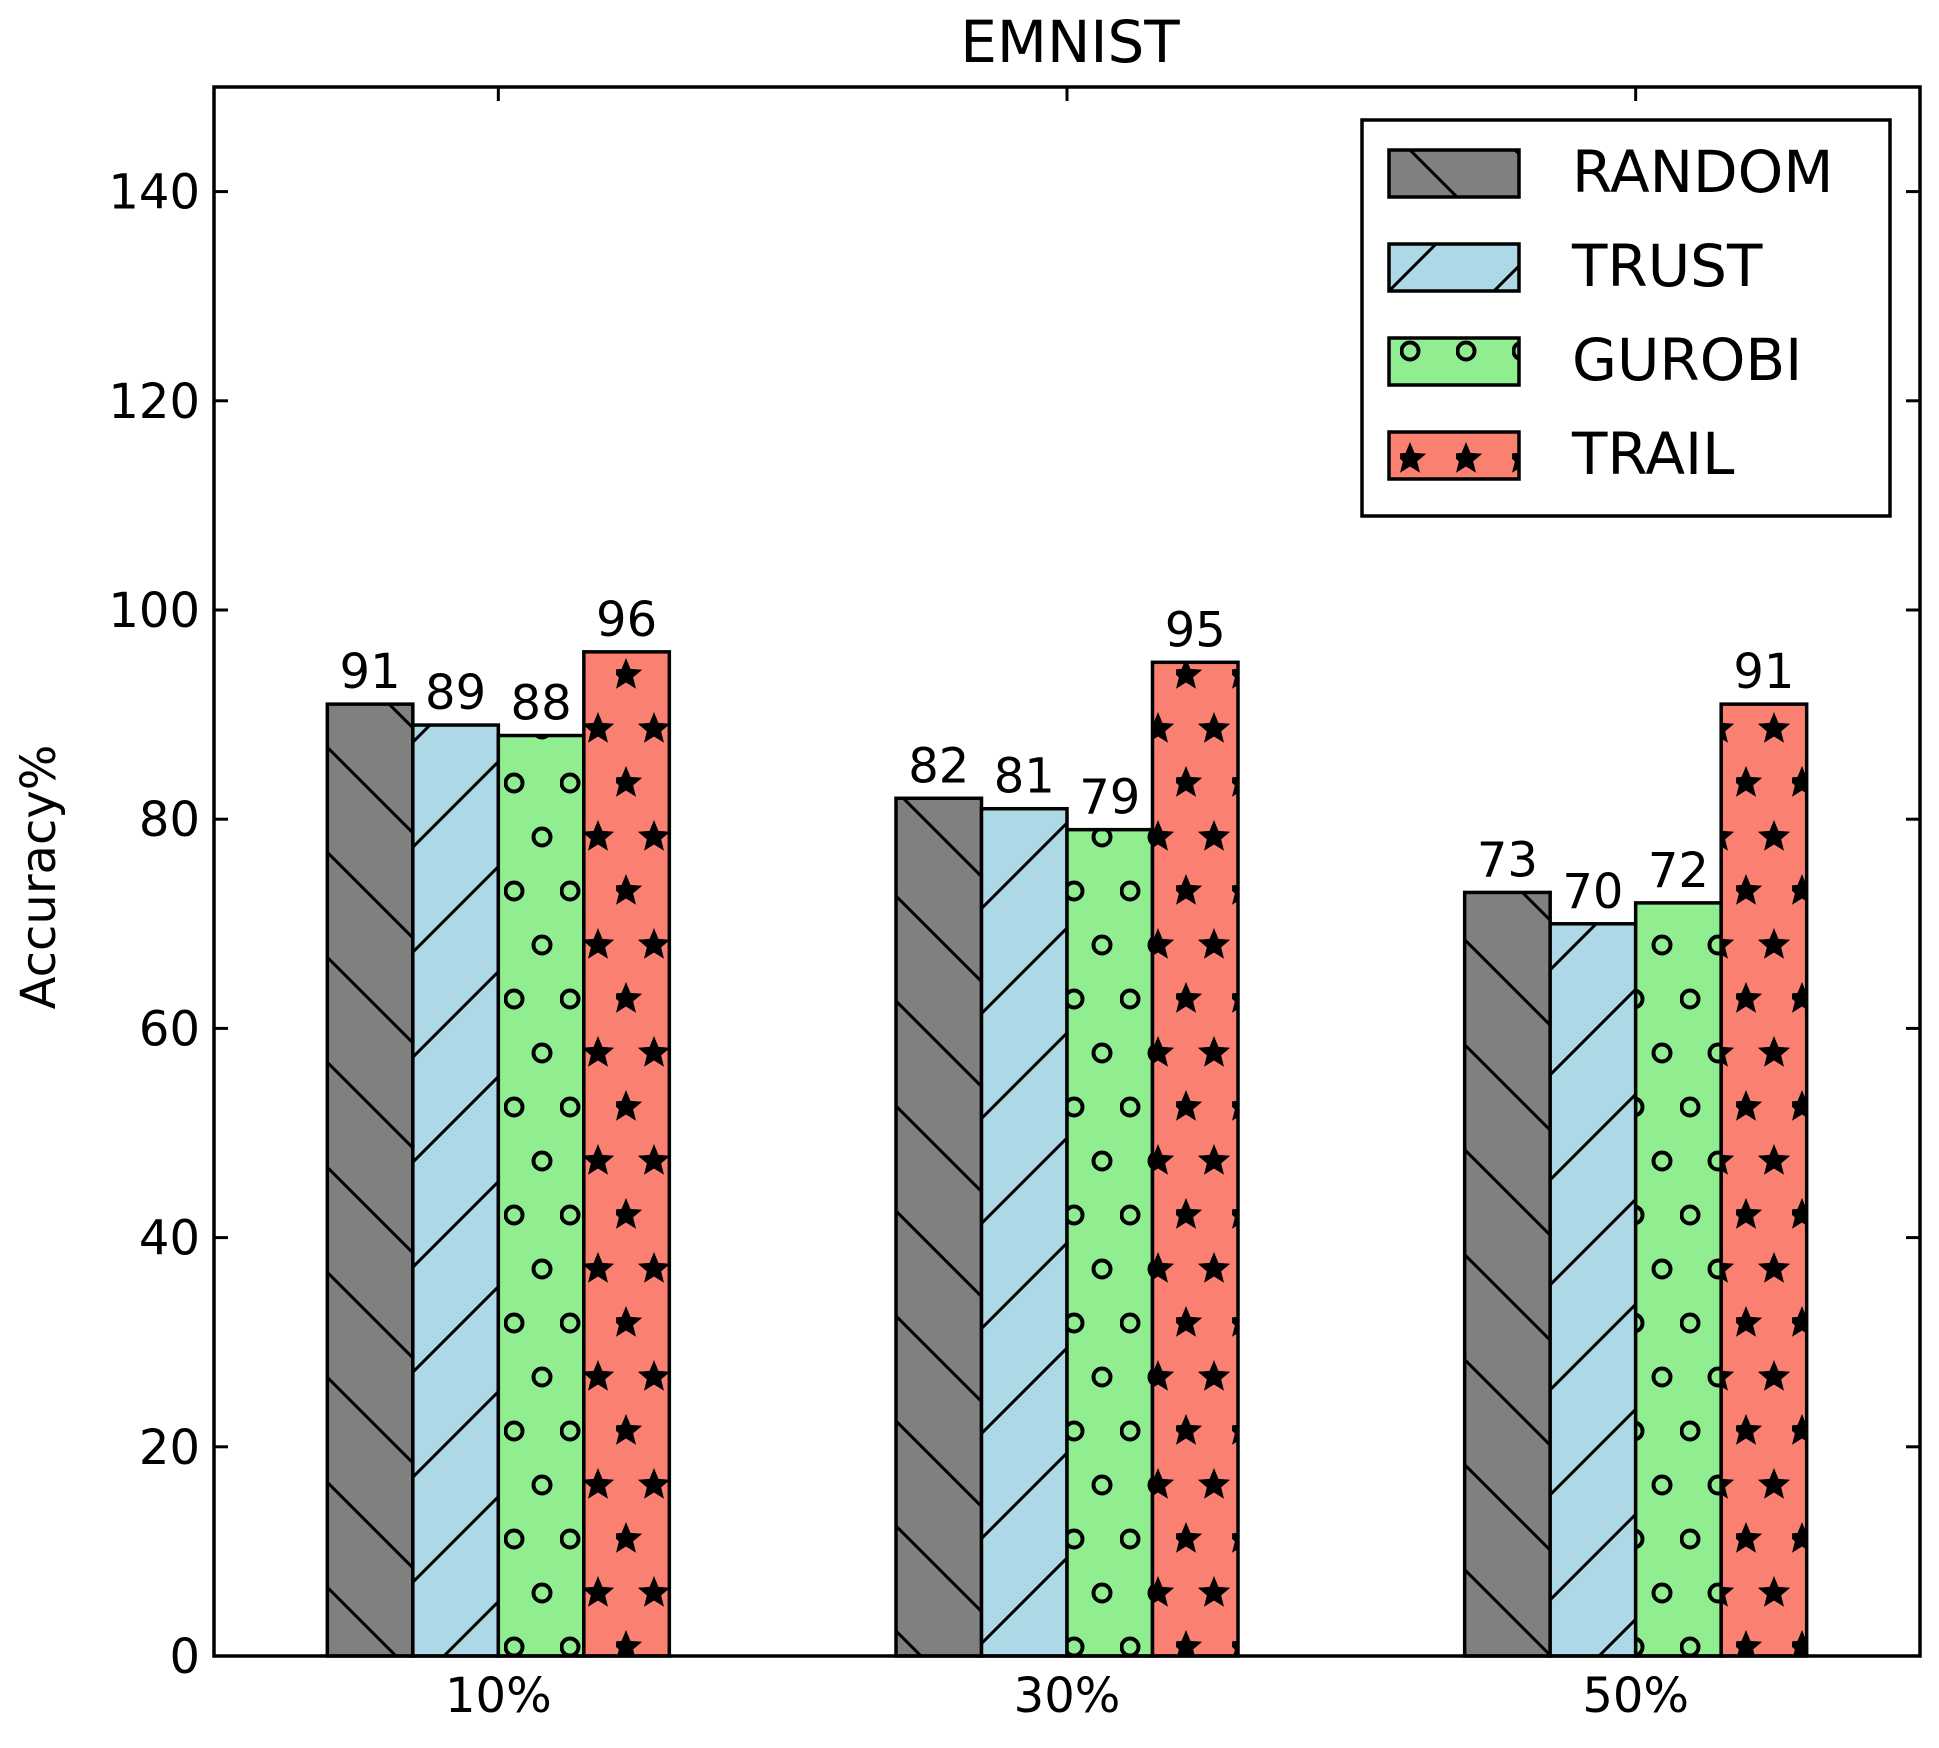 The image size is (1939, 1748). What do you see at coordinates (1454, 361) in the screenshot?
I see `legend-swatch-gurobi` at bounding box center [1454, 361].